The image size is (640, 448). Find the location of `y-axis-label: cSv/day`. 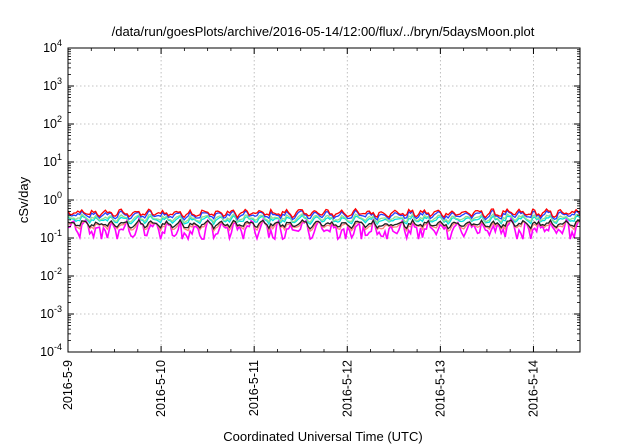

y-axis-label: cSv/day is located at coordinates (23, 199).